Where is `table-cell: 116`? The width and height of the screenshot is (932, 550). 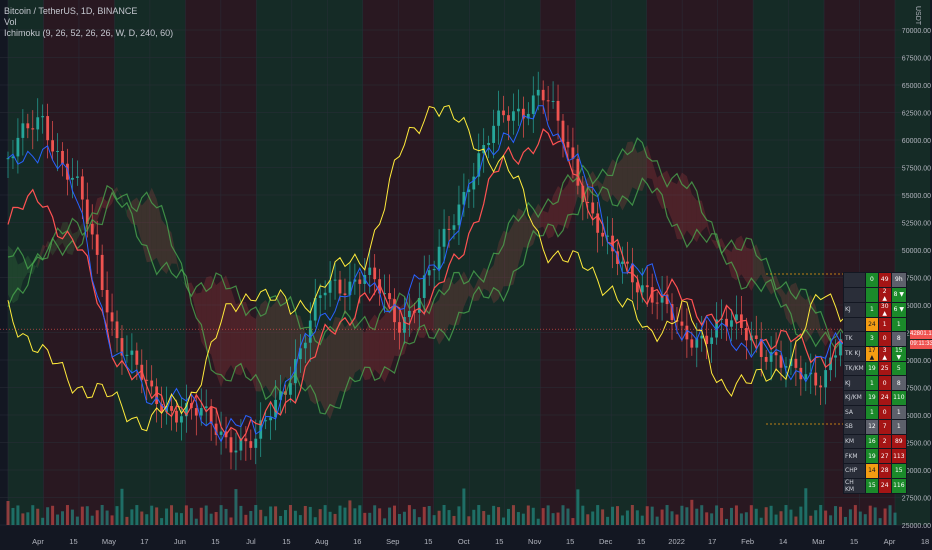
table-cell: 116 is located at coordinates (899, 485).